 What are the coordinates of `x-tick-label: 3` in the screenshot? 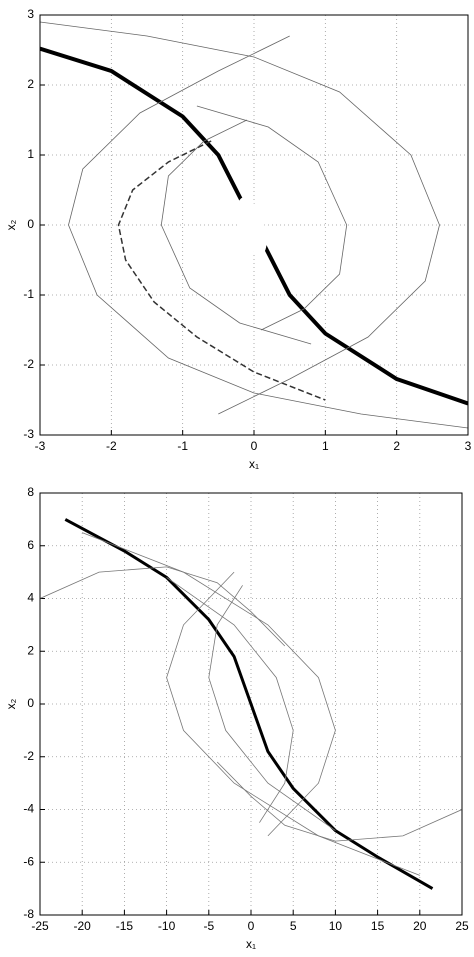 It's located at (468, 446).